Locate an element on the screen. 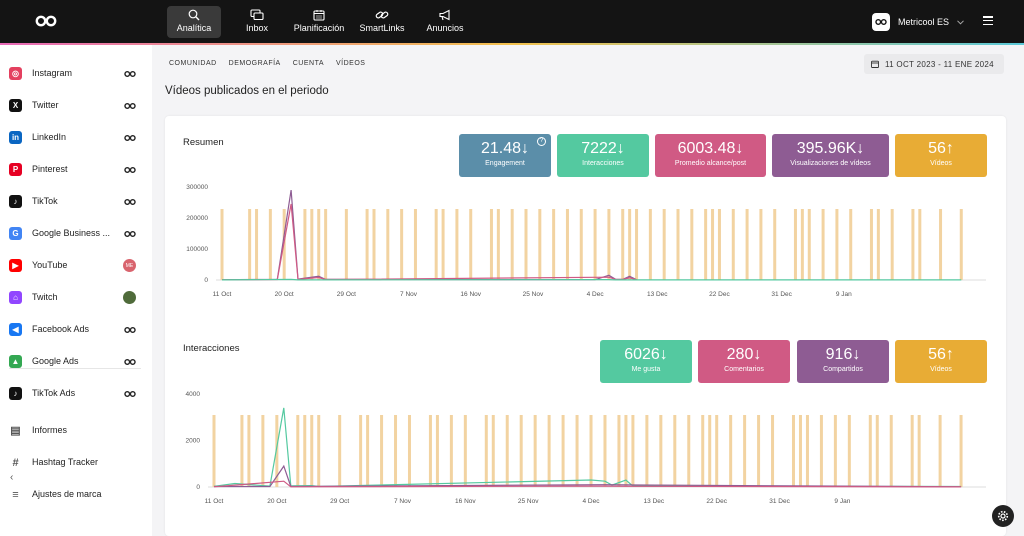  sliders-icon: ≡ is located at coordinates (15, 494).